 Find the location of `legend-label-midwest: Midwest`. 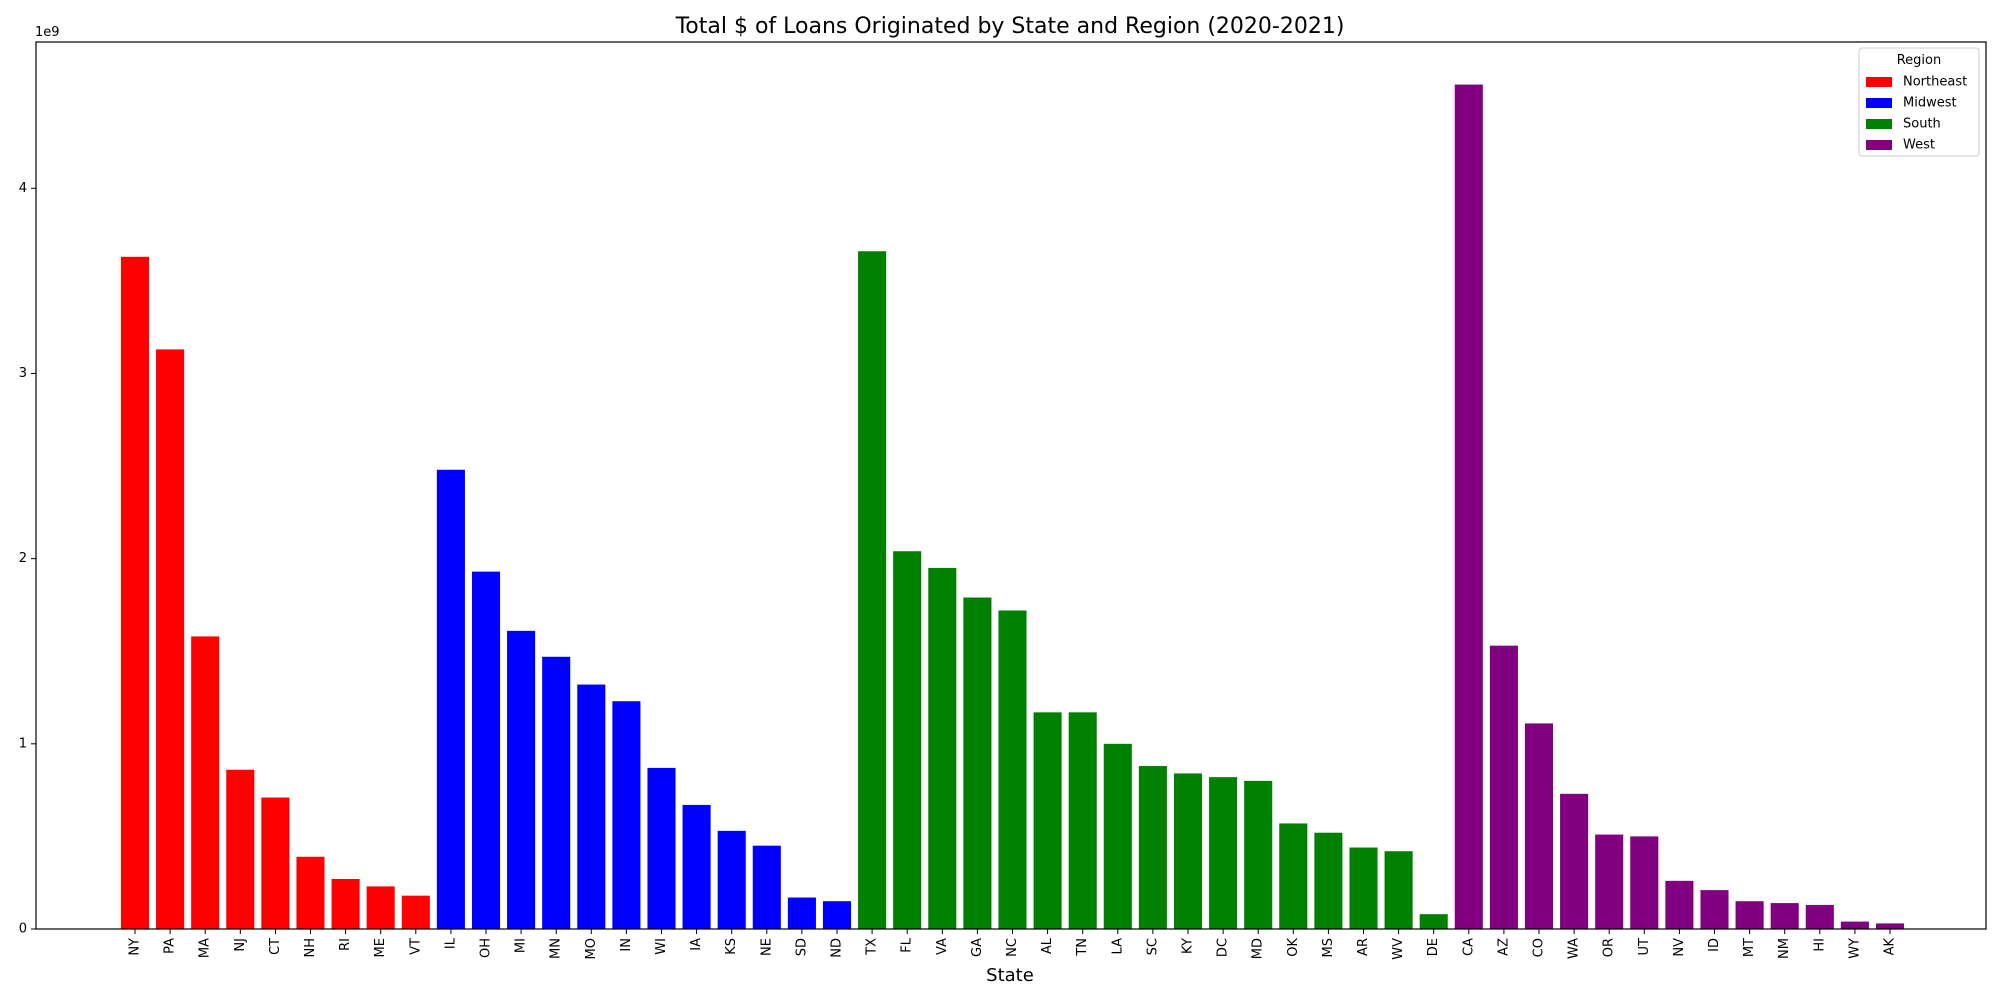

legend-label-midwest: Midwest is located at coordinates (1930, 103).